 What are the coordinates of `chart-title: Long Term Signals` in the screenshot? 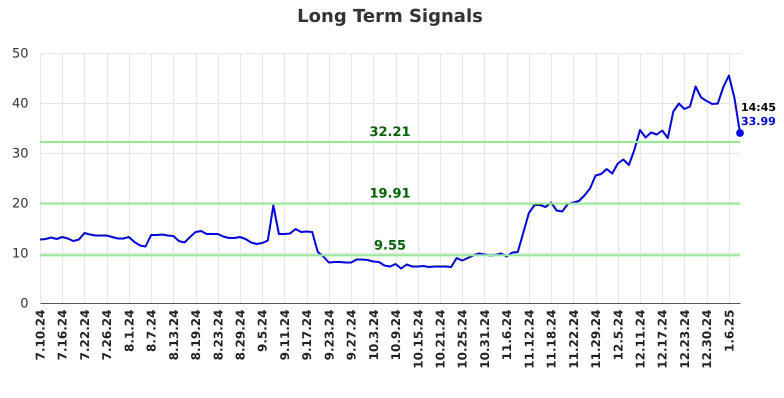 It's located at (390, 16).